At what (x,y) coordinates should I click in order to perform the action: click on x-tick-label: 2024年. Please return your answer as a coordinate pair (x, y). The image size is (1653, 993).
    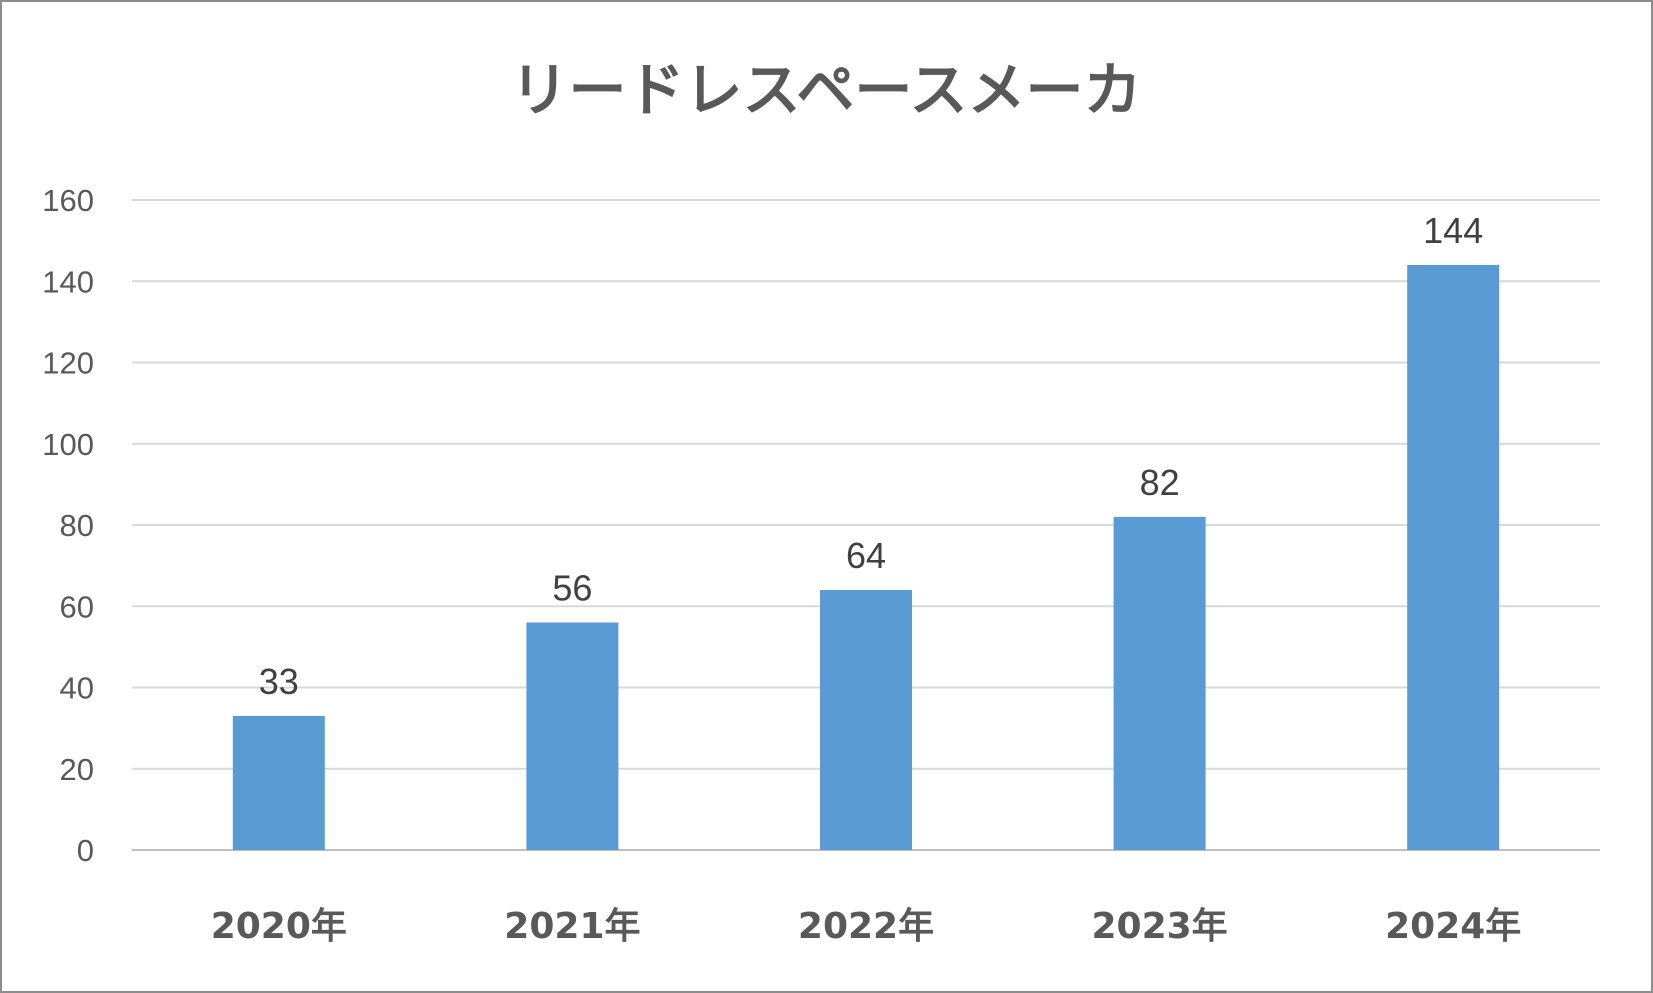
    Looking at the image, I should click on (1453, 926).